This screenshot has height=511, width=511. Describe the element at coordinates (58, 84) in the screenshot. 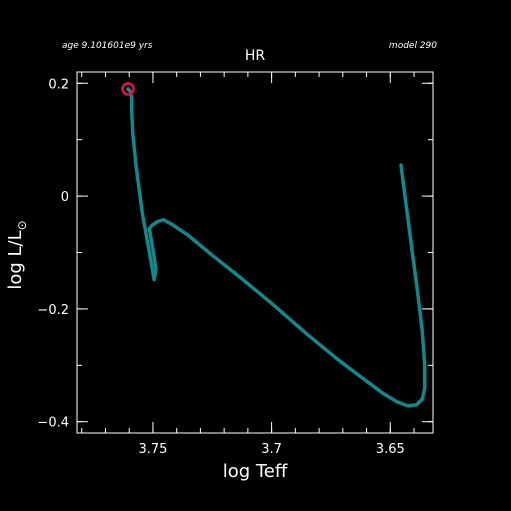

I see `y-tick-label: 0.2` at that location.